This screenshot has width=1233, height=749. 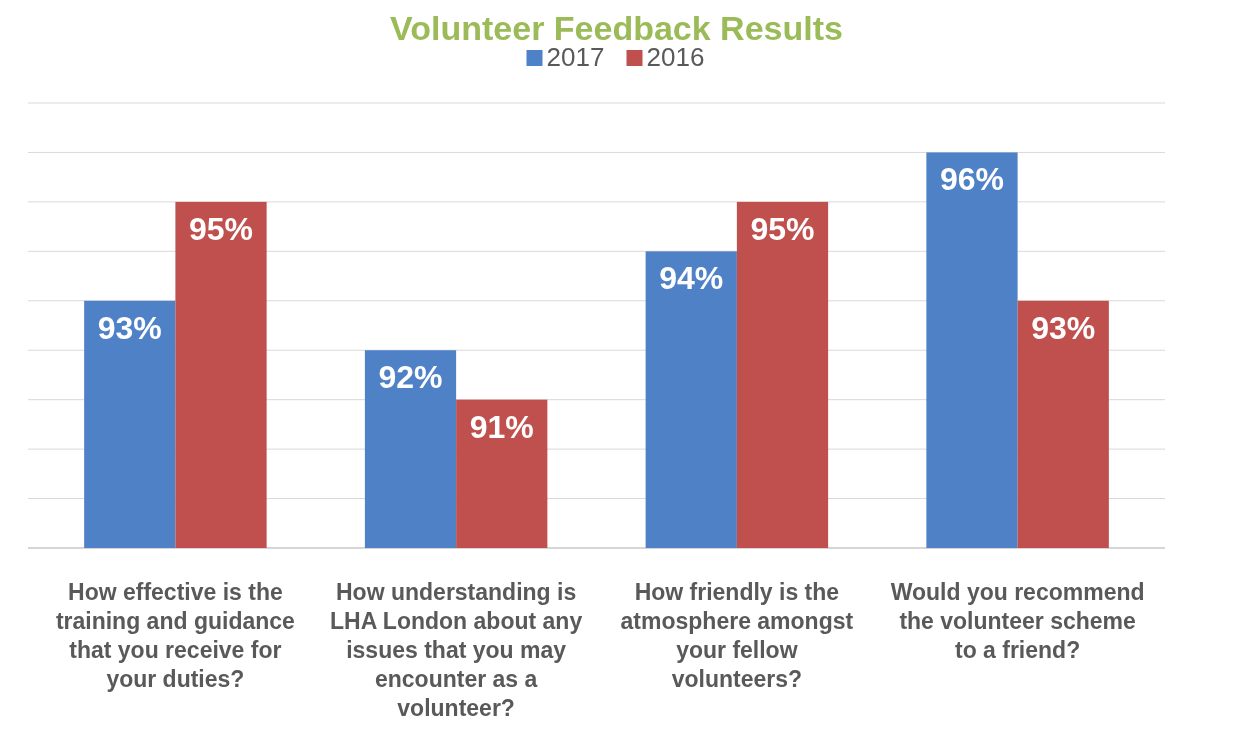 What do you see at coordinates (972, 179) in the screenshot?
I see `data-label: 96%` at bounding box center [972, 179].